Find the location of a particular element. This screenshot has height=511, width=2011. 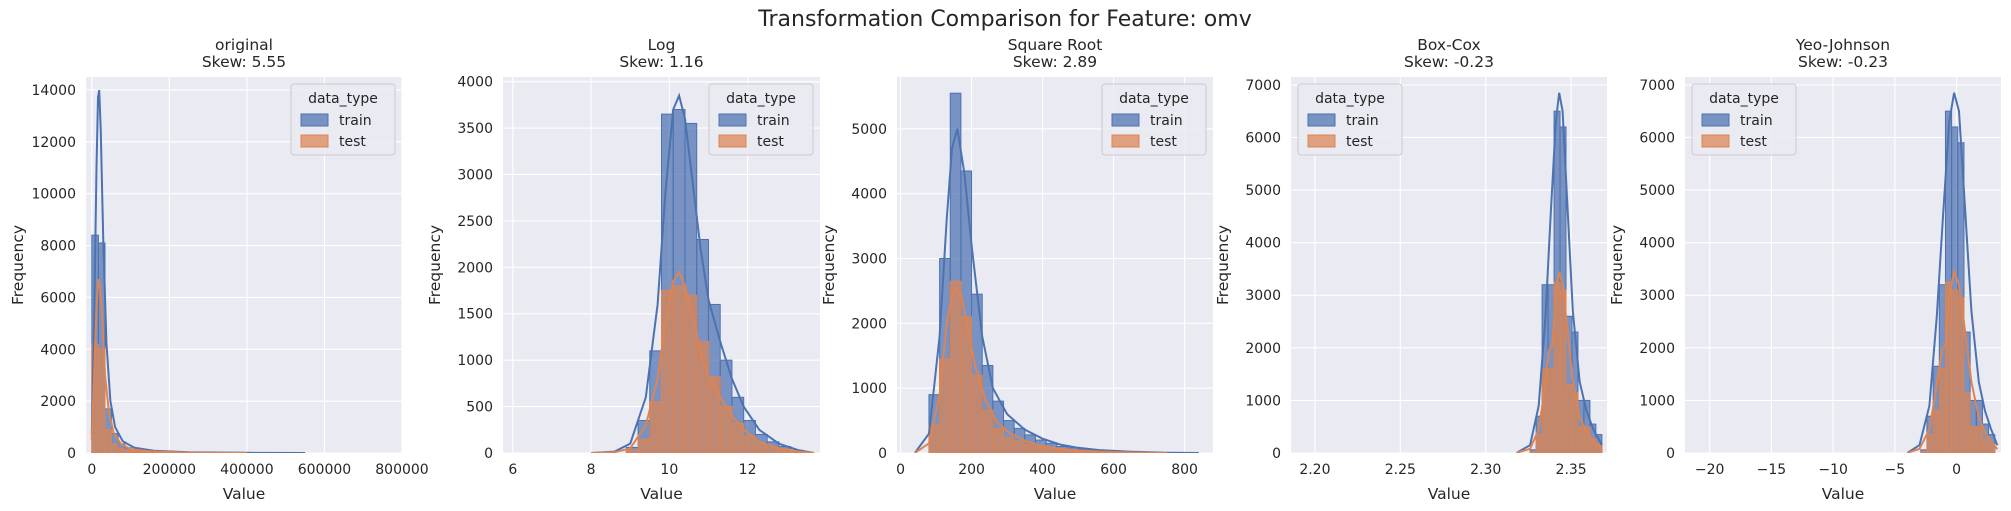

x-tick-label: 400000 is located at coordinates (246, 470).